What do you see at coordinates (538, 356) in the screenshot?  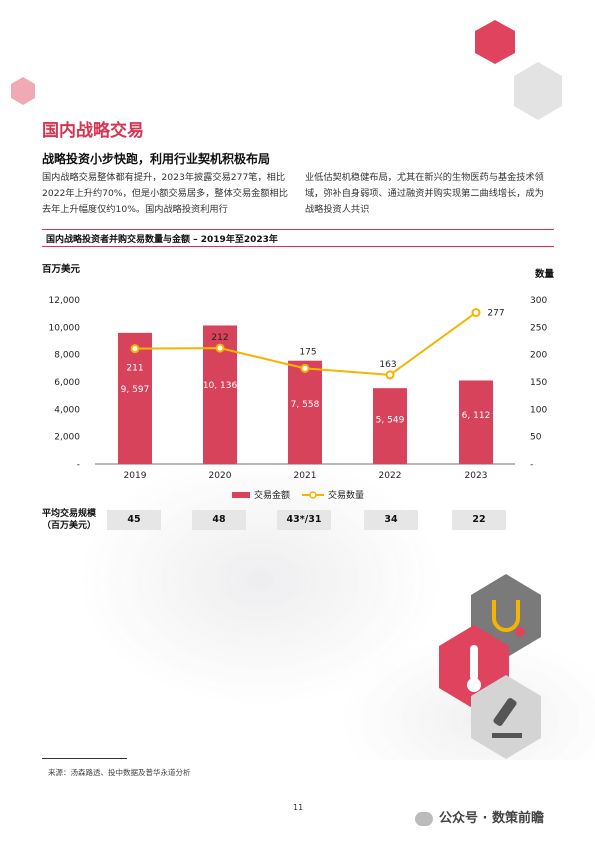 I see `right-tick-label: 200` at bounding box center [538, 356].